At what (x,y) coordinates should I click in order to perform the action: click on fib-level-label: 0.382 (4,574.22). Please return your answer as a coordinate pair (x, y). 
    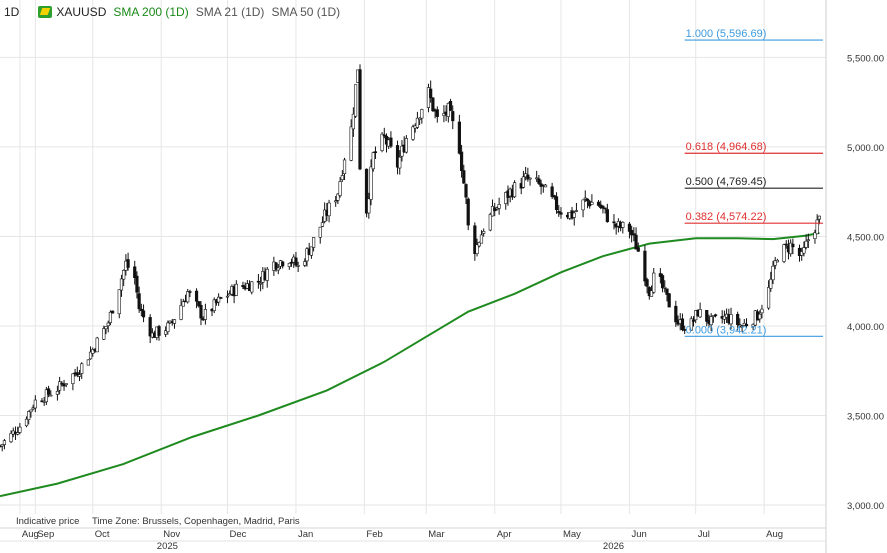
    Looking at the image, I should click on (726, 217).